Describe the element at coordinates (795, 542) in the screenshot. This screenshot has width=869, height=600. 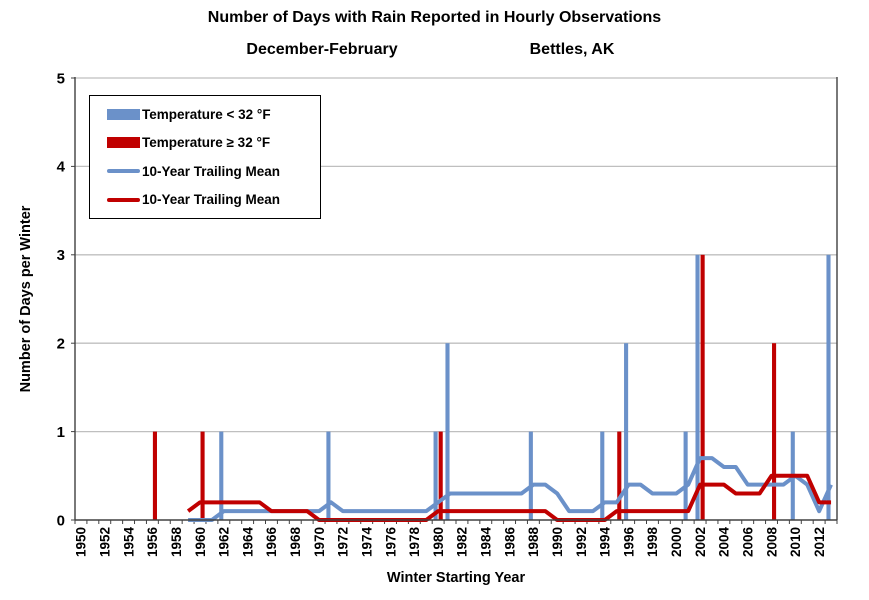
I see `x-tick-label-2010: 2010` at that location.